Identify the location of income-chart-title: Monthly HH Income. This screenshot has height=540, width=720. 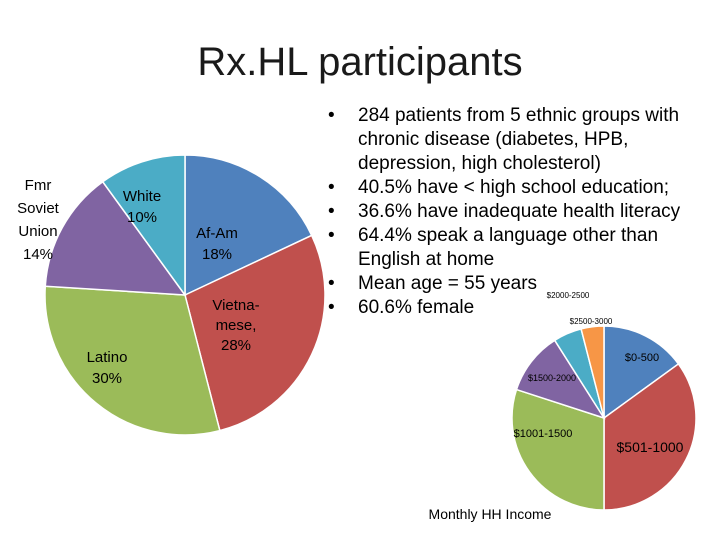
(490, 514).